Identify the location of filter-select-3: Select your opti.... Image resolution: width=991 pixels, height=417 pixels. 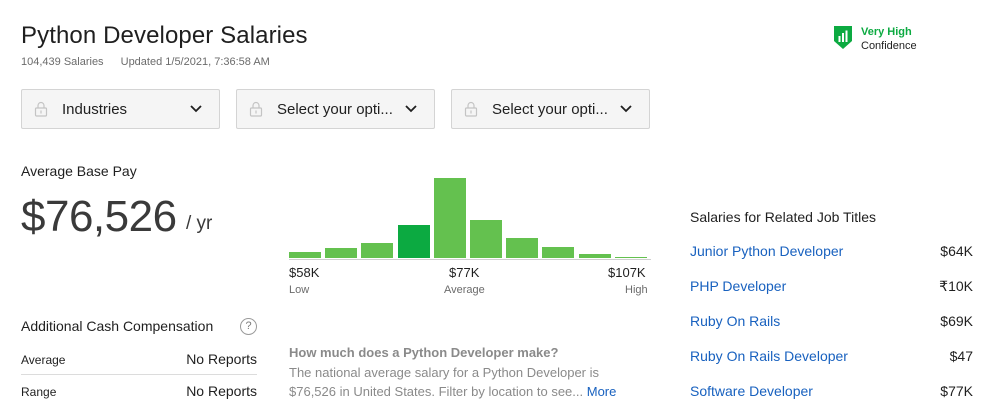
(550, 109).